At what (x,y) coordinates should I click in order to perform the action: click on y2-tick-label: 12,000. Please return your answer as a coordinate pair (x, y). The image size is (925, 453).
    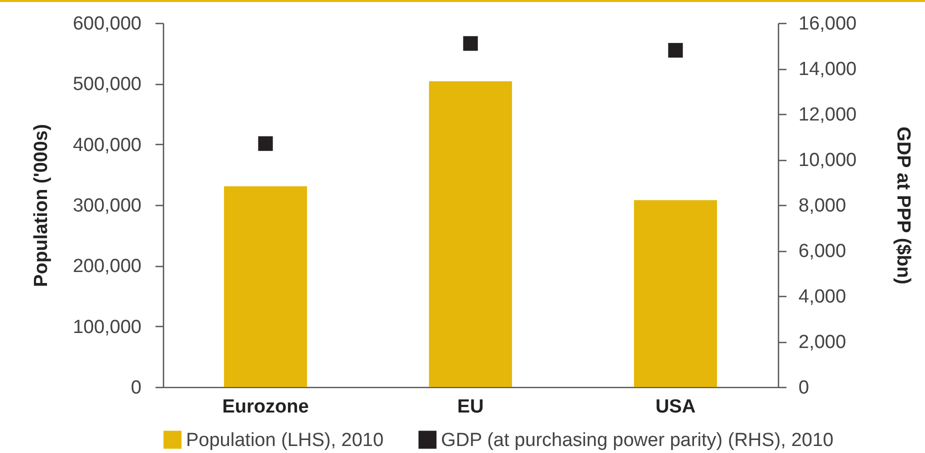
    Looking at the image, I should click on (827, 115).